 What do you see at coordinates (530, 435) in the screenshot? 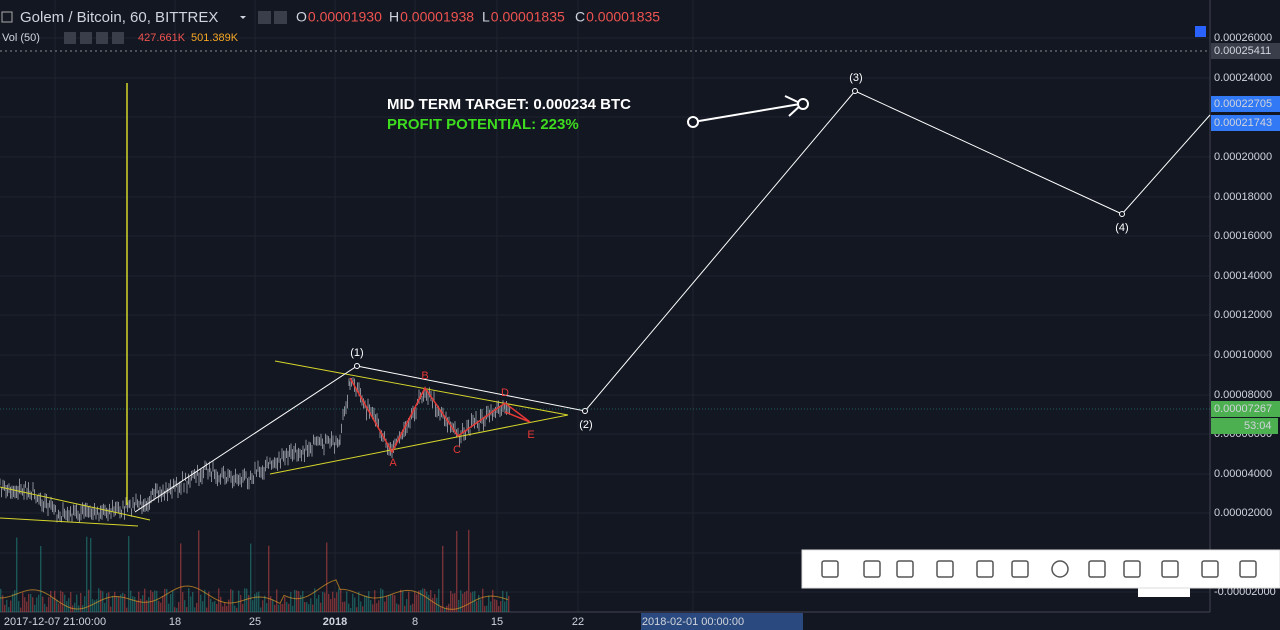
I see `point-label: E` at bounding box center [530, 435].